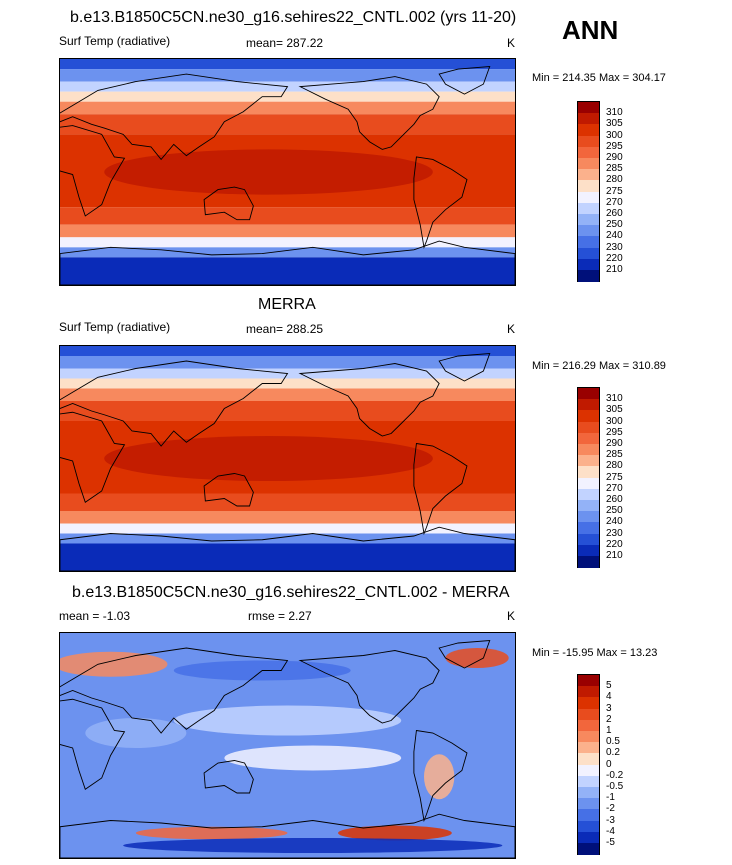 The width and height of the screenshot is (732, 865). Describe the element at coordinates (609, 730) in the screenshot. I see `colorbar-label: 1` at that location.